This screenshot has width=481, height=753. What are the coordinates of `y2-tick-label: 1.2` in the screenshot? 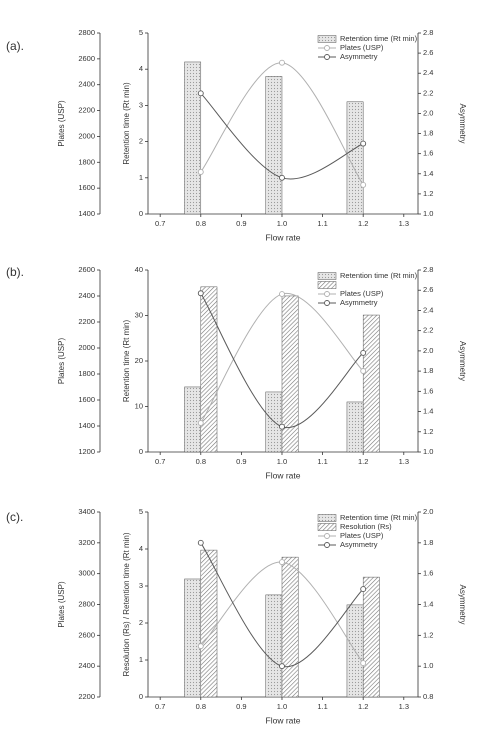 It's located at (428, 193).